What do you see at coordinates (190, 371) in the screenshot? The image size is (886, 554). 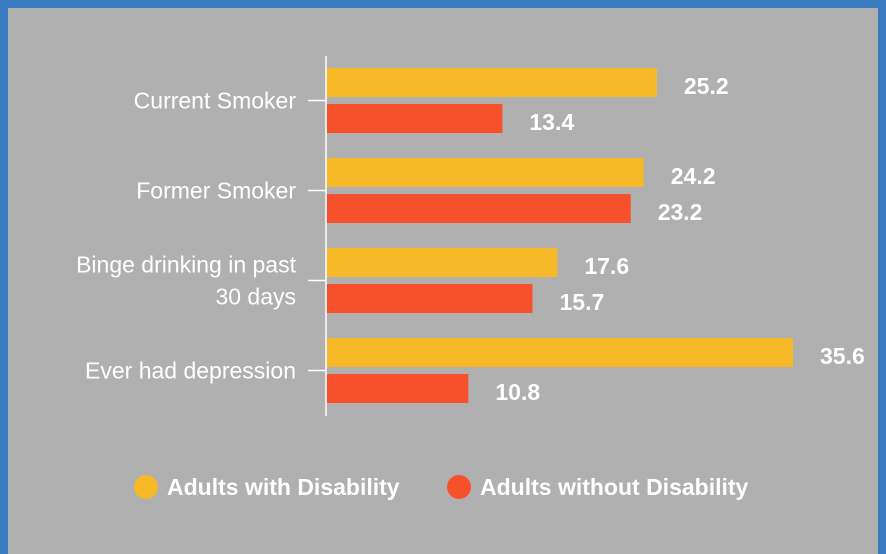 I see `category-label: Ever had depression` at bounding box center [190, 371].